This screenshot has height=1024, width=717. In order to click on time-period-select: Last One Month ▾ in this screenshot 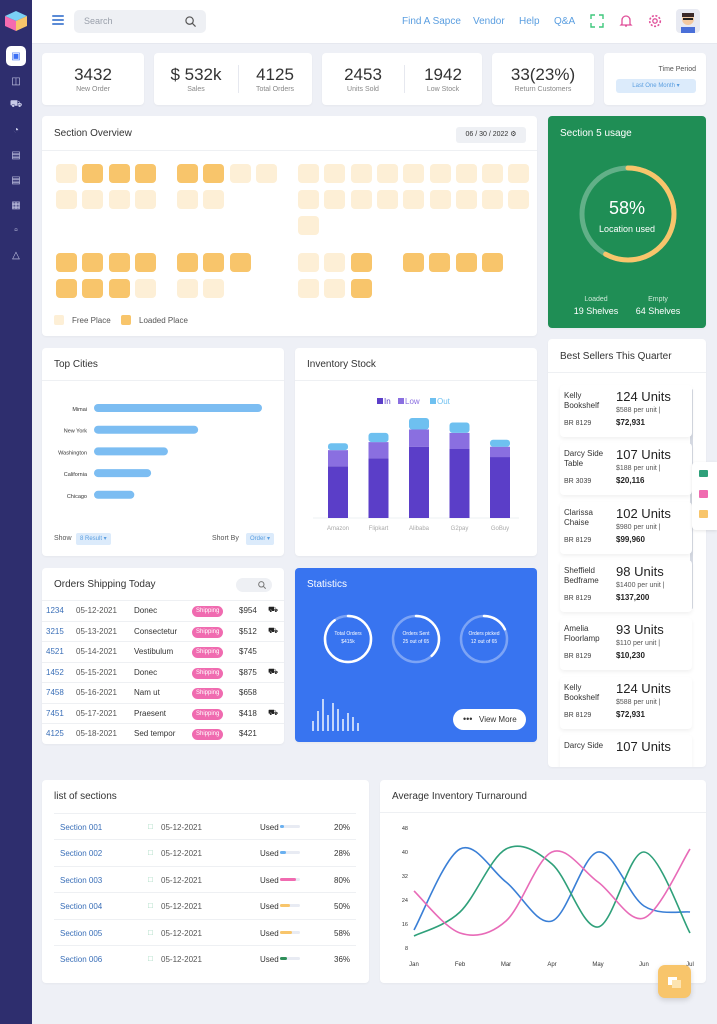, I will do `click(656, 86)`.